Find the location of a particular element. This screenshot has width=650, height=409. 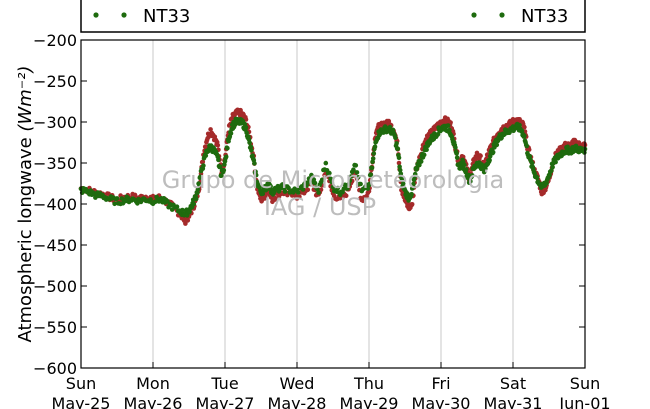

x-tick-label-day: Sun is located at coordinates (585, 383).